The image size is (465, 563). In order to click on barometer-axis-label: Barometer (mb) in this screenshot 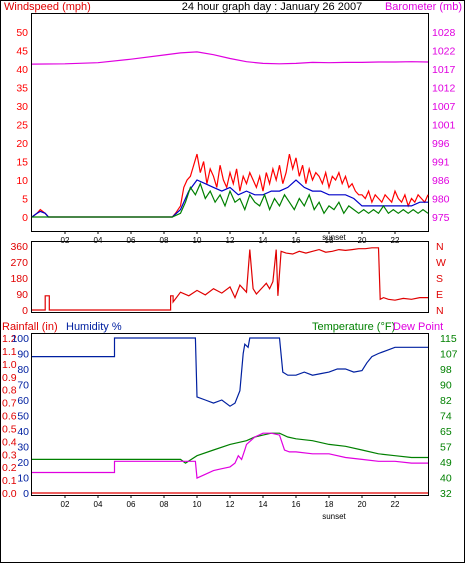, I will do `click(423, 7)`.